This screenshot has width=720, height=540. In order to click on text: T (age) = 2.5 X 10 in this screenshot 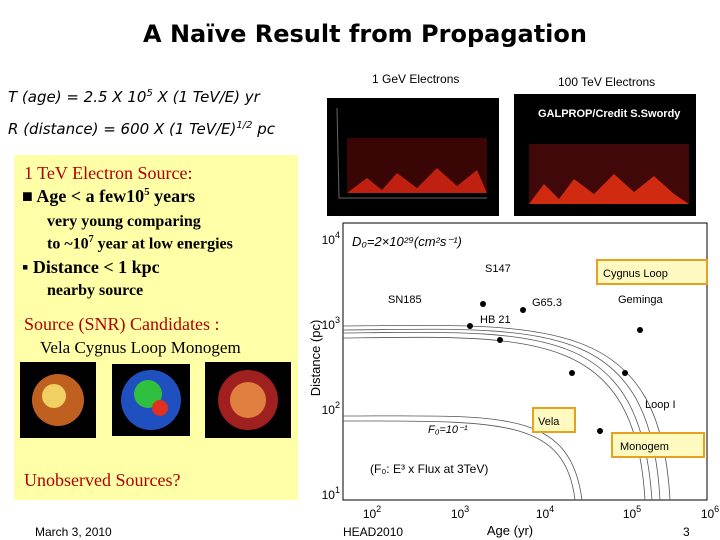, I will do `click(77, 97)`.